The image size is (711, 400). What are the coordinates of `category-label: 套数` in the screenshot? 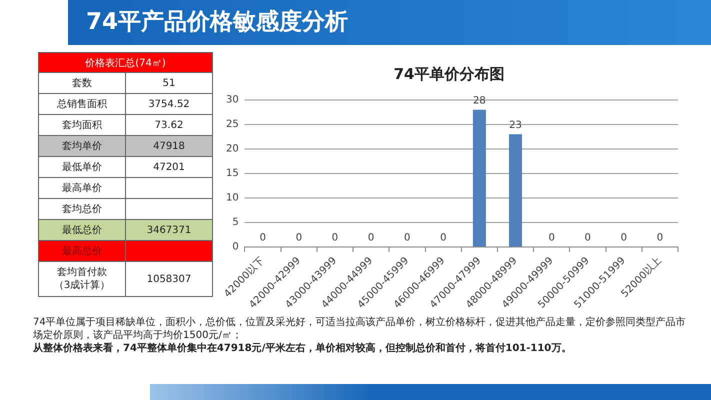 It's located at (82, 83).